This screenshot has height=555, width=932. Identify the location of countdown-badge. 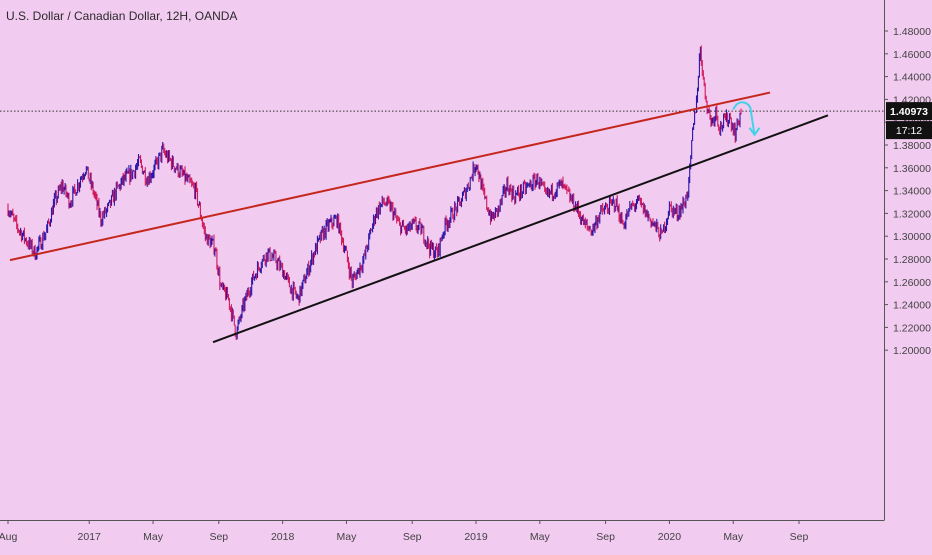
(909, 130).